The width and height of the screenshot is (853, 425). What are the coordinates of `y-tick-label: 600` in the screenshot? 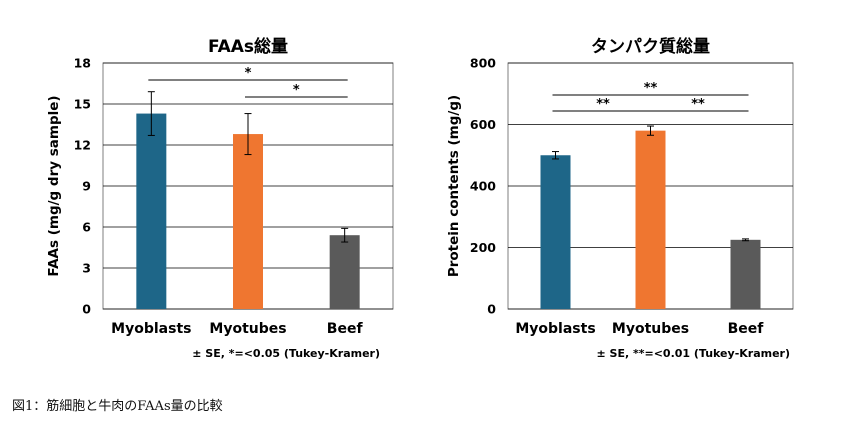 It's located at (483, 124).